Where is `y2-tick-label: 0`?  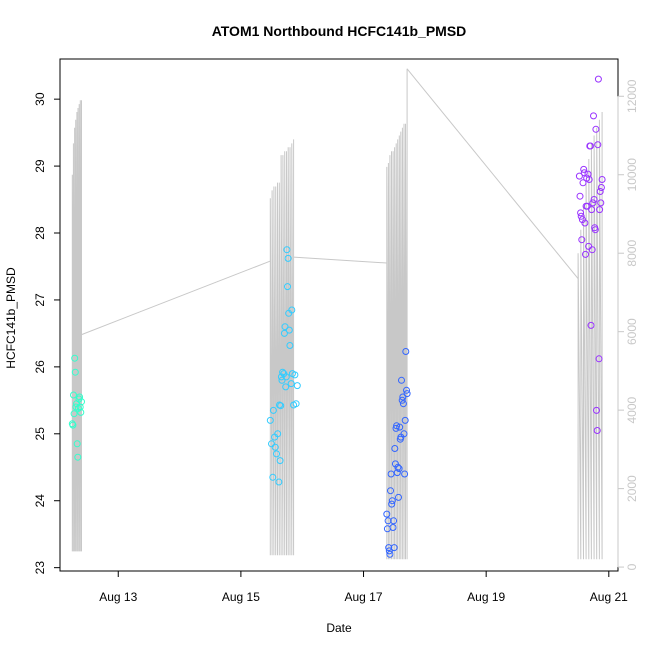 y2-tick-label: 0 is located at coordinates (632, 566).